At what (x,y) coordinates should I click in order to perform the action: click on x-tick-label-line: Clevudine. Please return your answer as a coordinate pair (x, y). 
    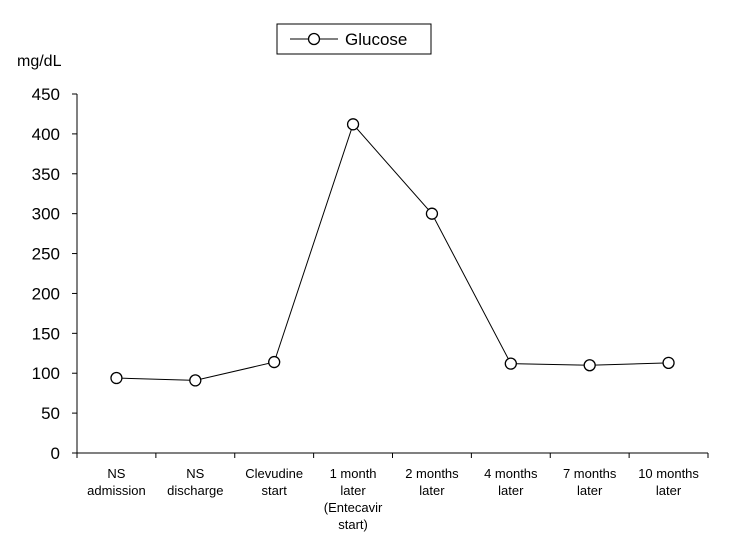
    Looking at the image, I should click on (274, 473).